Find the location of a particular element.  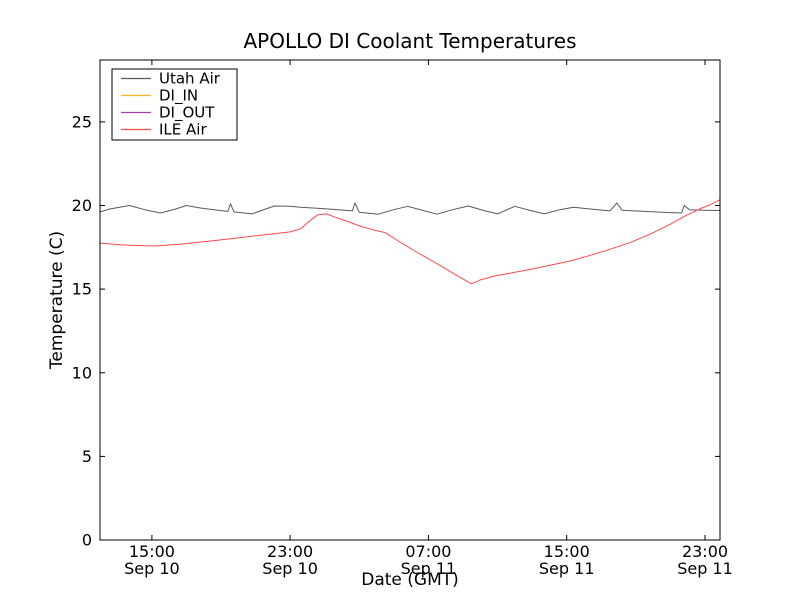

legend-box is located at coordinates (174, 104).